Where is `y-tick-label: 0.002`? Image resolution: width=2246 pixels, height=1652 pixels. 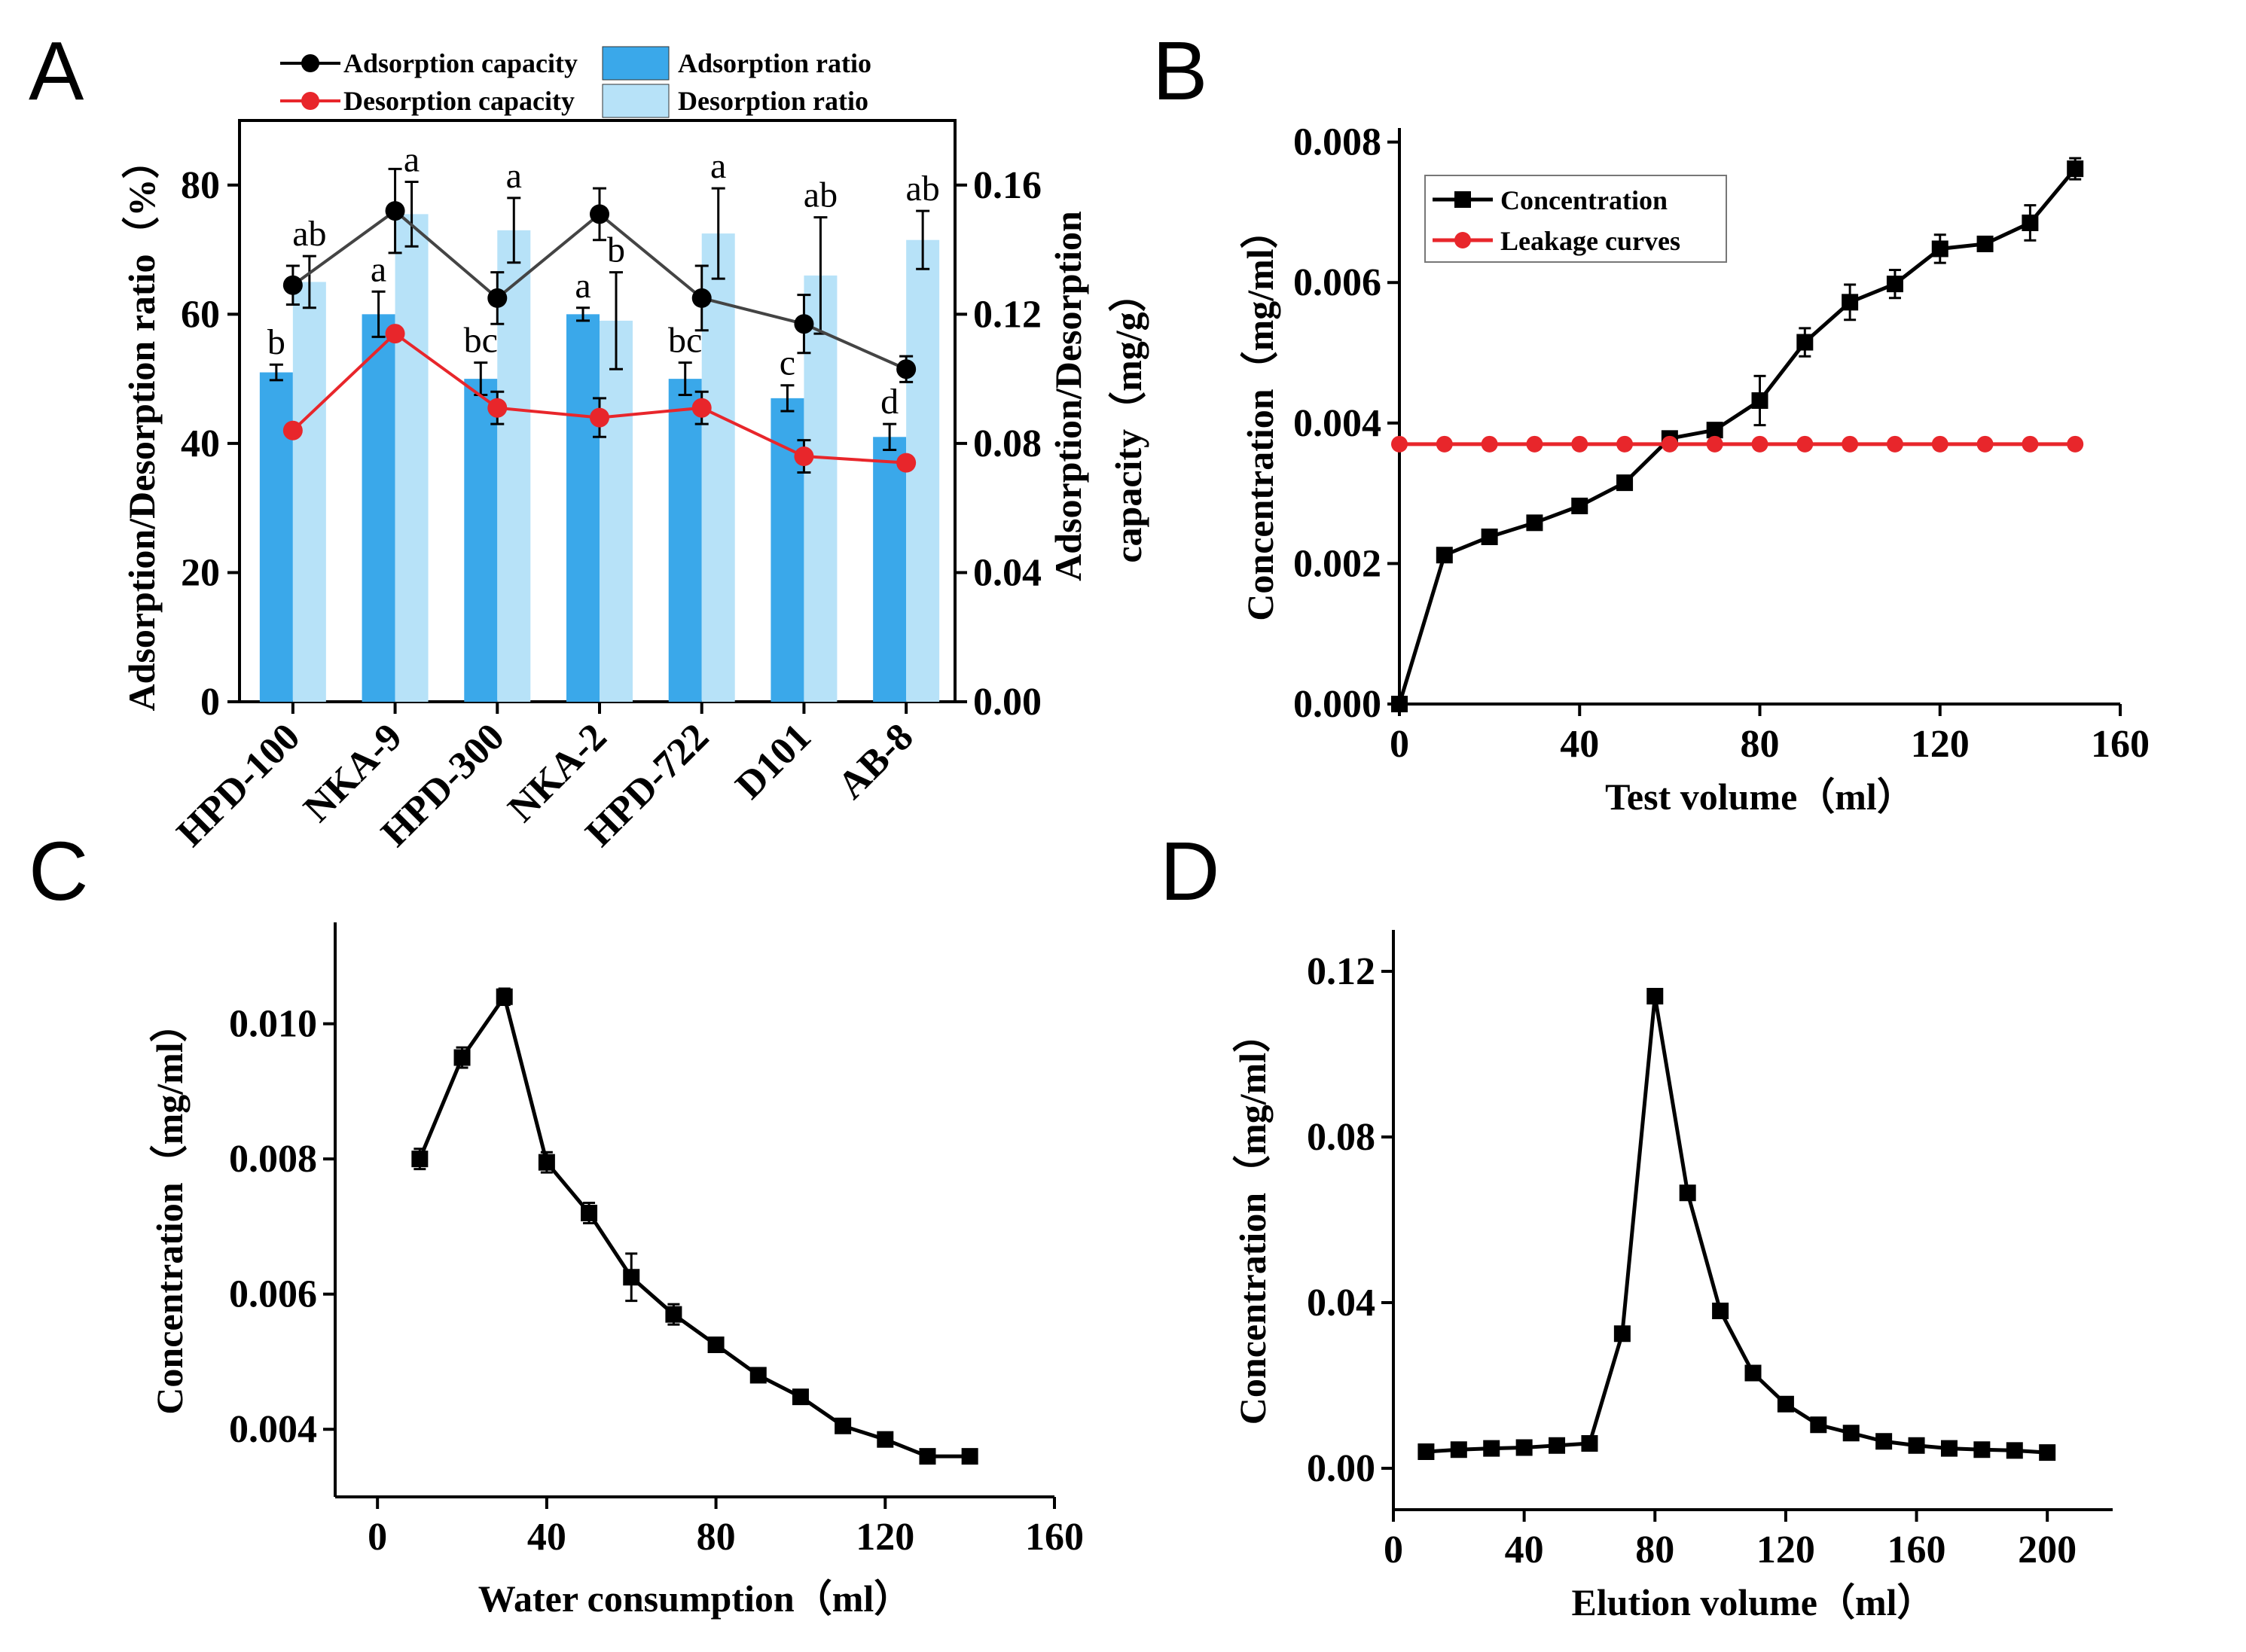 y-tick-label: 0.002 is located at coordinates (1337, 563).